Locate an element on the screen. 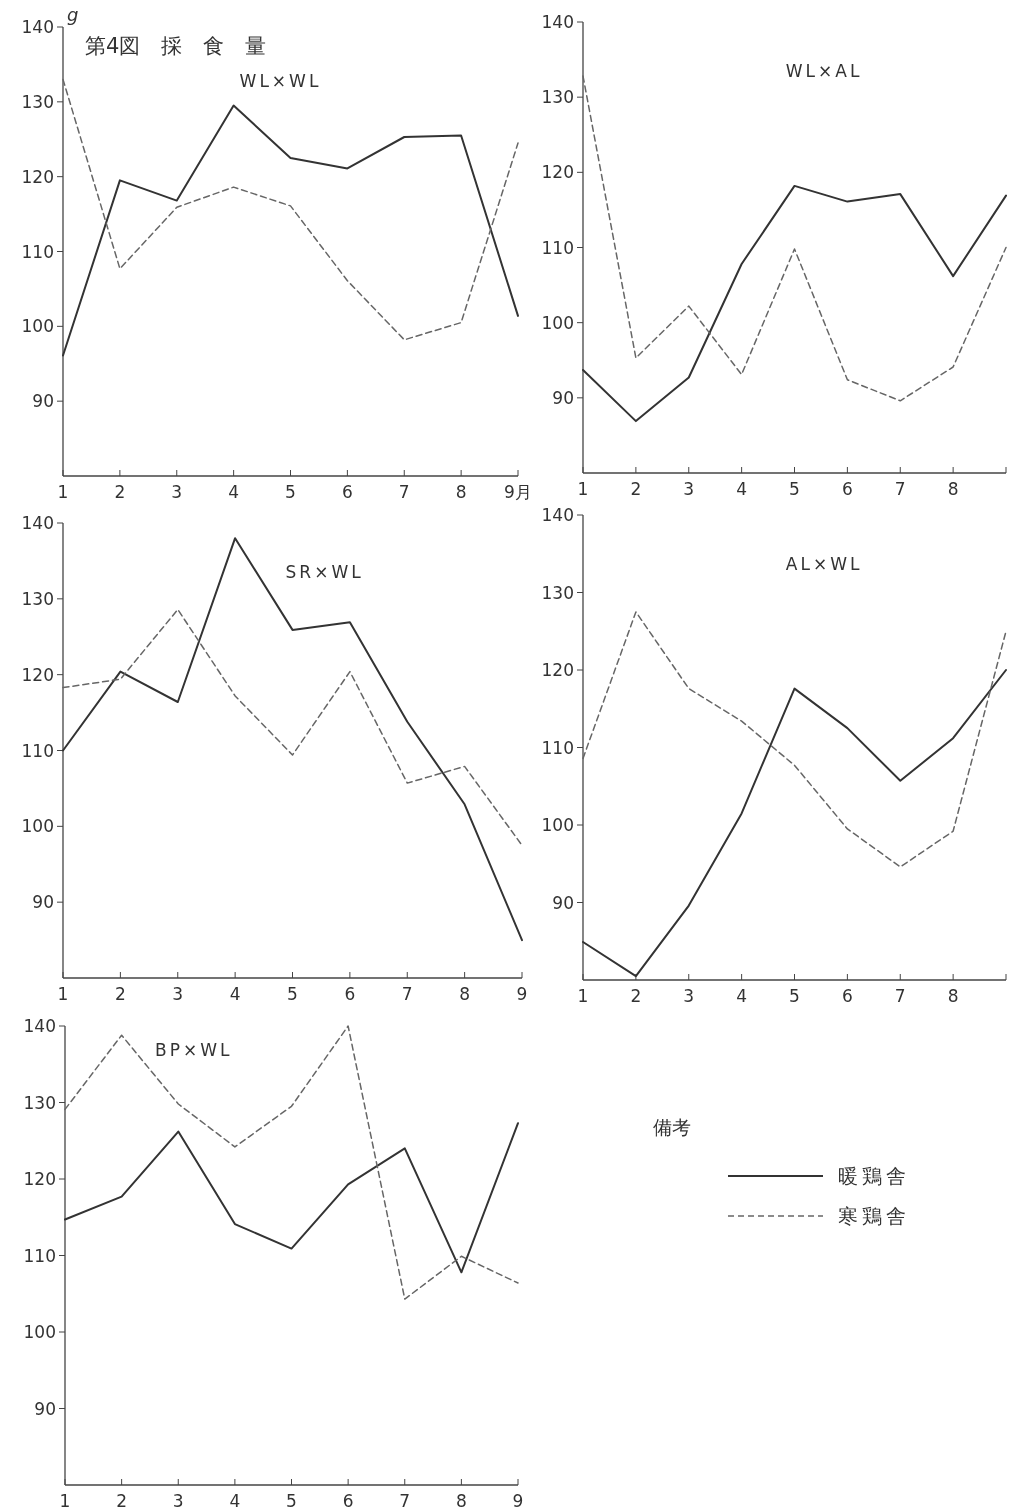  x-tick-label: 9月 is located at coordinates (518, 492).